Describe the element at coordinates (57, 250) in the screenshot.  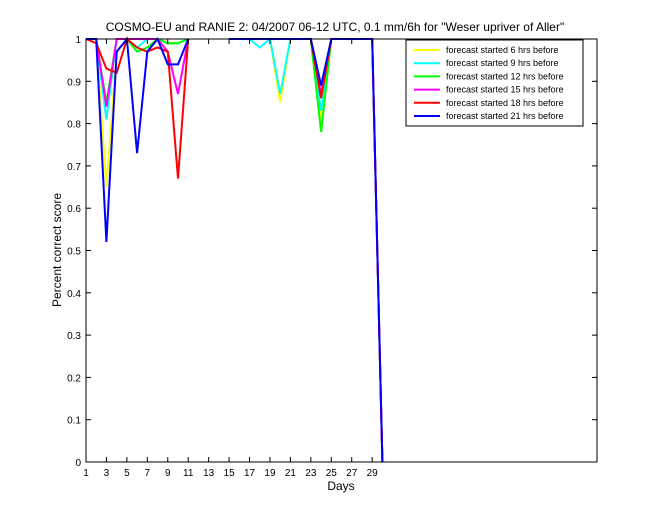
I see `y-axis-label: Percent correct score` at that location.